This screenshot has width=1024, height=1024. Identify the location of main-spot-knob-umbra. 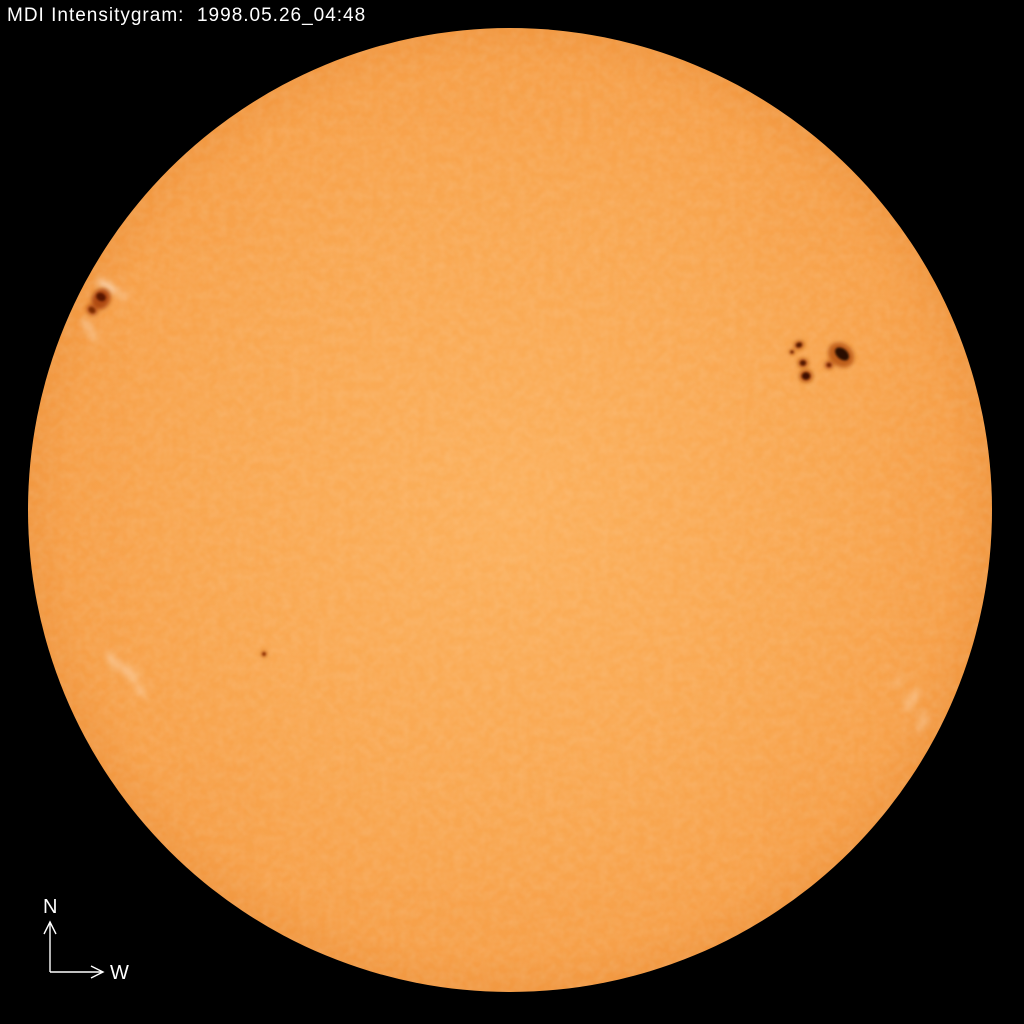
(829, 365).